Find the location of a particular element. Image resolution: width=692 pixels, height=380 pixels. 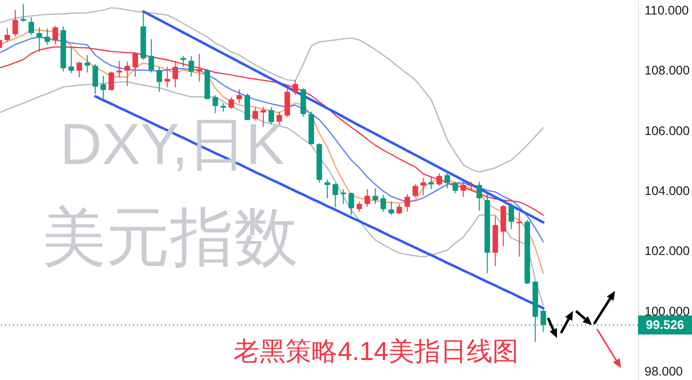

ref-line-label: 99.526 is located at coordinates (665, 325).